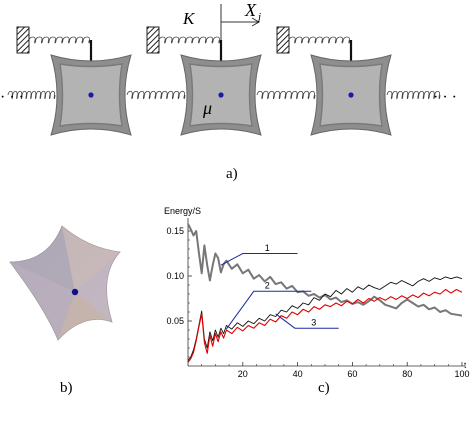  I want to click on x-tick-label: 40, so click(298, 374).